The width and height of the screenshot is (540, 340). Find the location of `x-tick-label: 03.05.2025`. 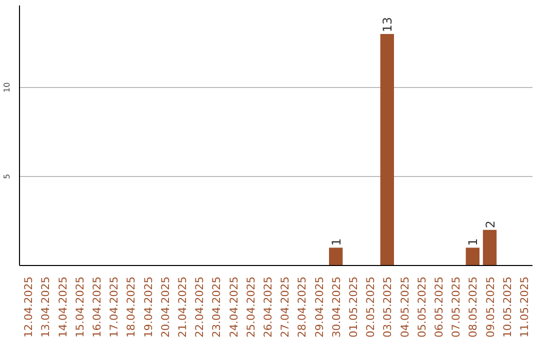

x-tick-label: 03.05.2025 is located at coordinates (387, 307).